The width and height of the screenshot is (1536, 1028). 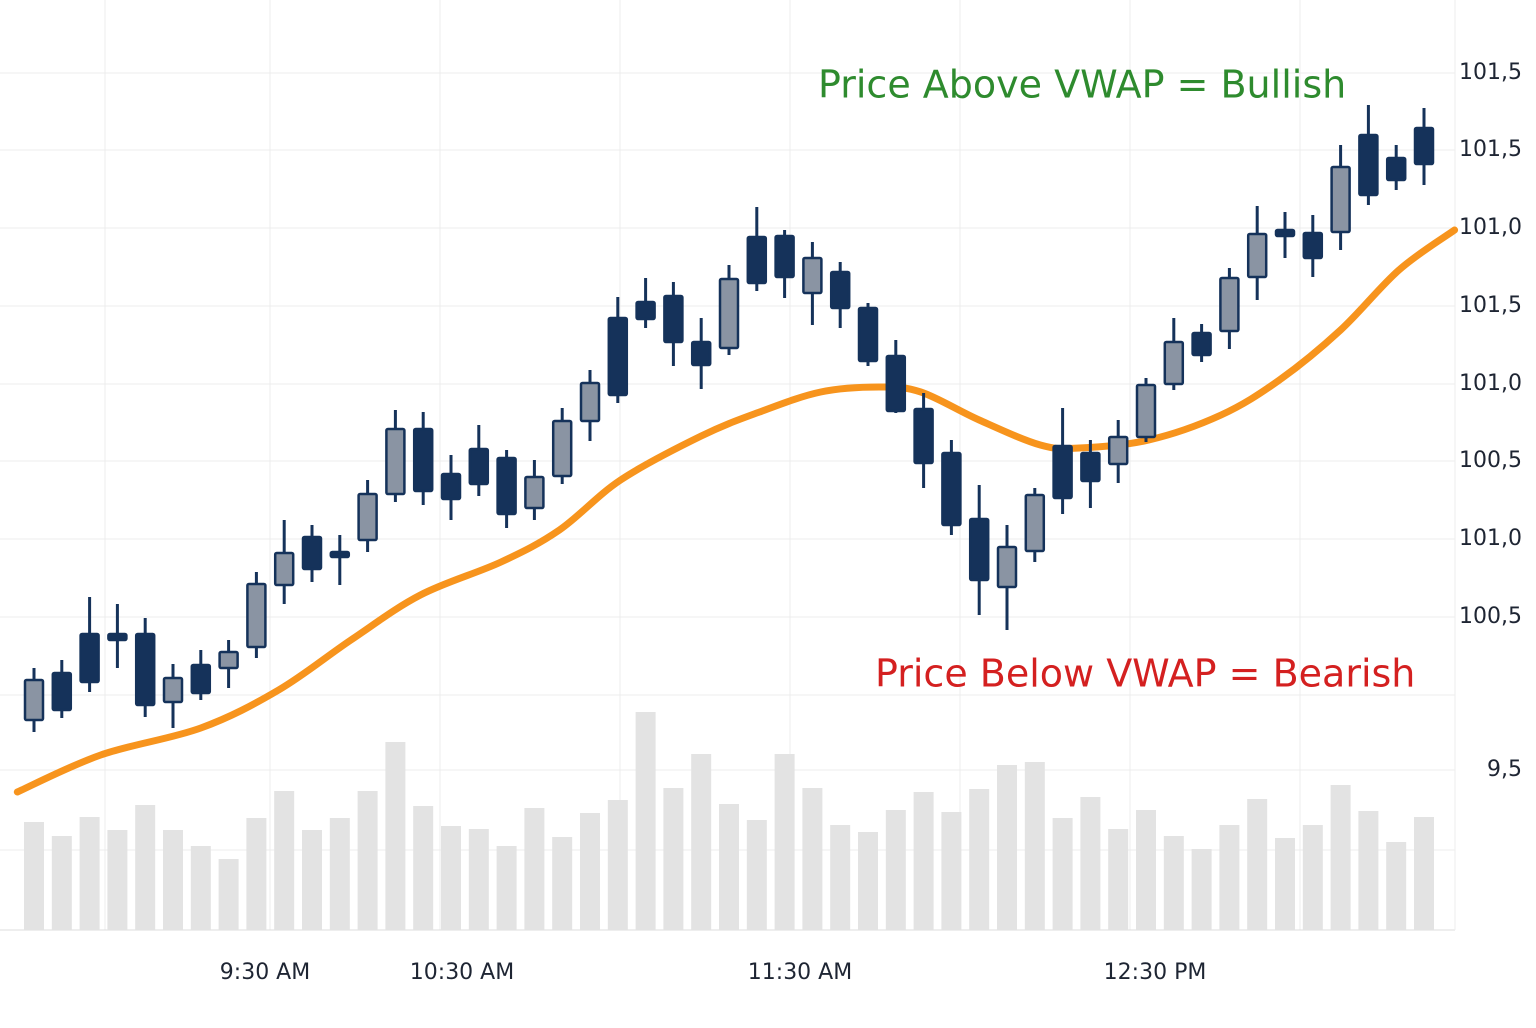 What do you see at coordinates (1082, 85) in the screenshot?
I see `annotation: Price Above VWAP = Bullish` at bounding box center [1082, 85].